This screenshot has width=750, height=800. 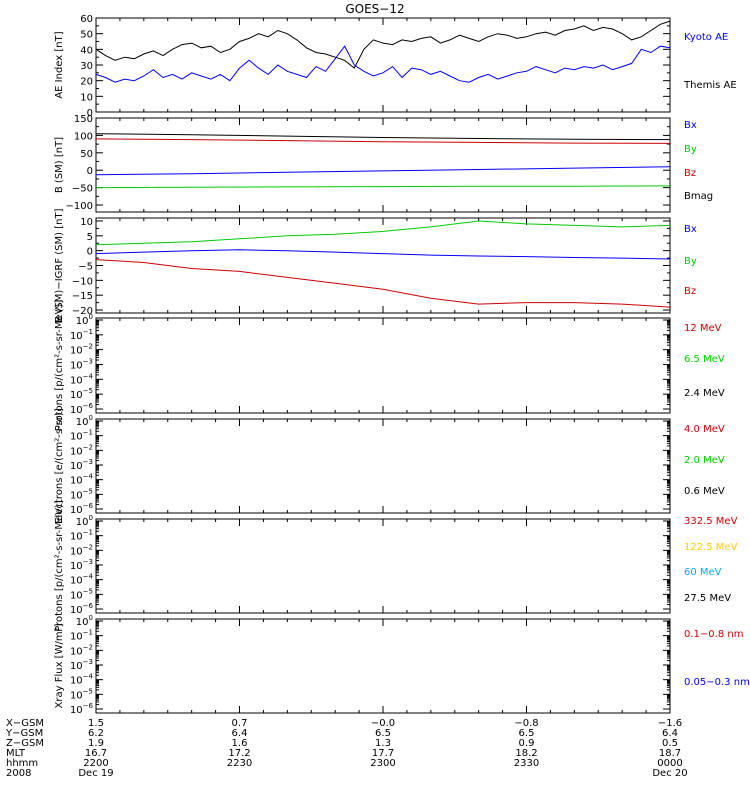 What do you see at coordinates (711, 521) in the screenshot?
I see `legend-entry: 332.5 MeV` at bounding box center [711, 521].